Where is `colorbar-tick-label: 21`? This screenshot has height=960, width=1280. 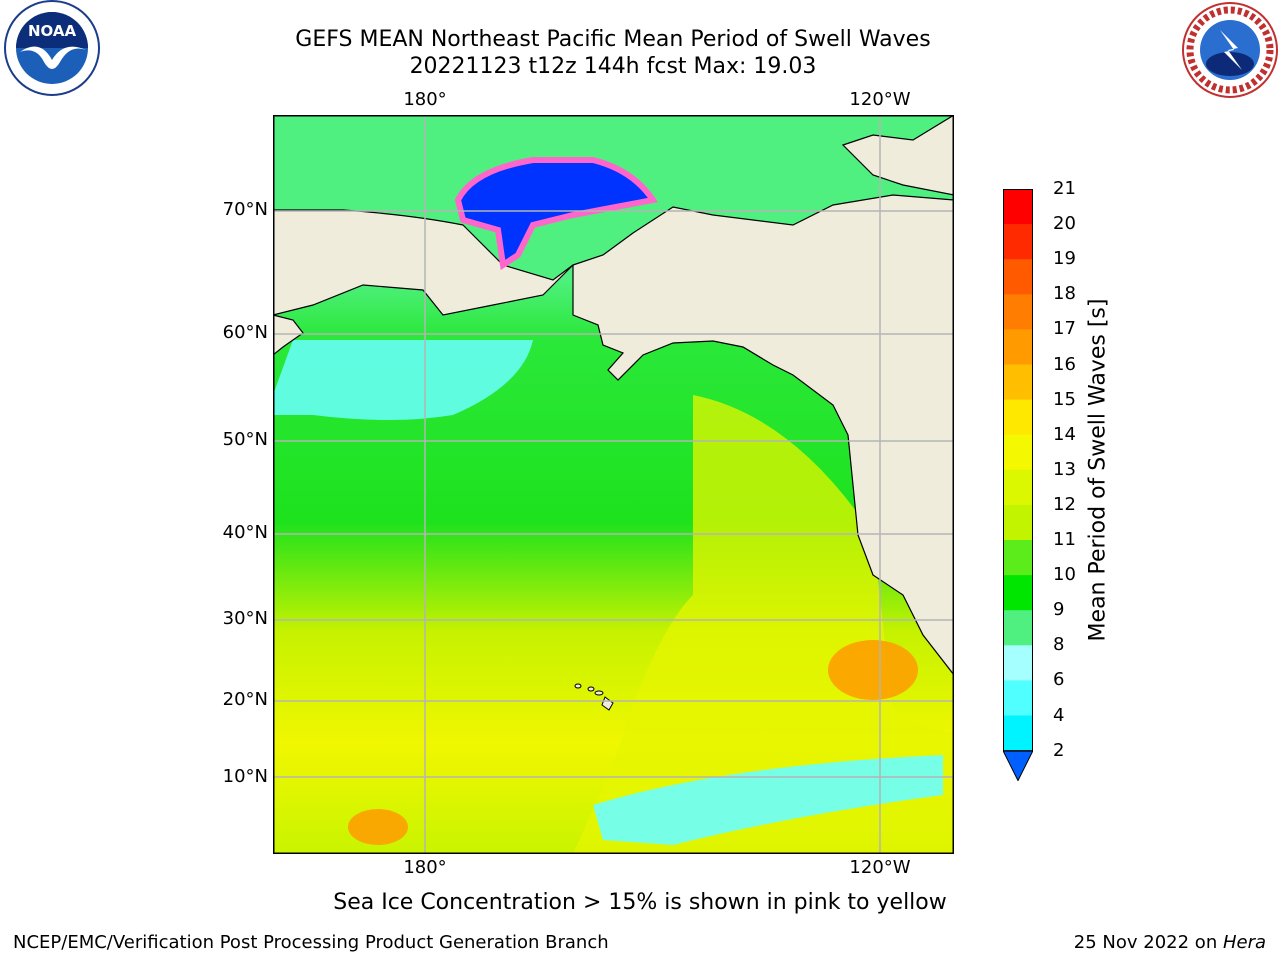
colorbar-tick-label: 21 is located at coordinates (1064, 188).